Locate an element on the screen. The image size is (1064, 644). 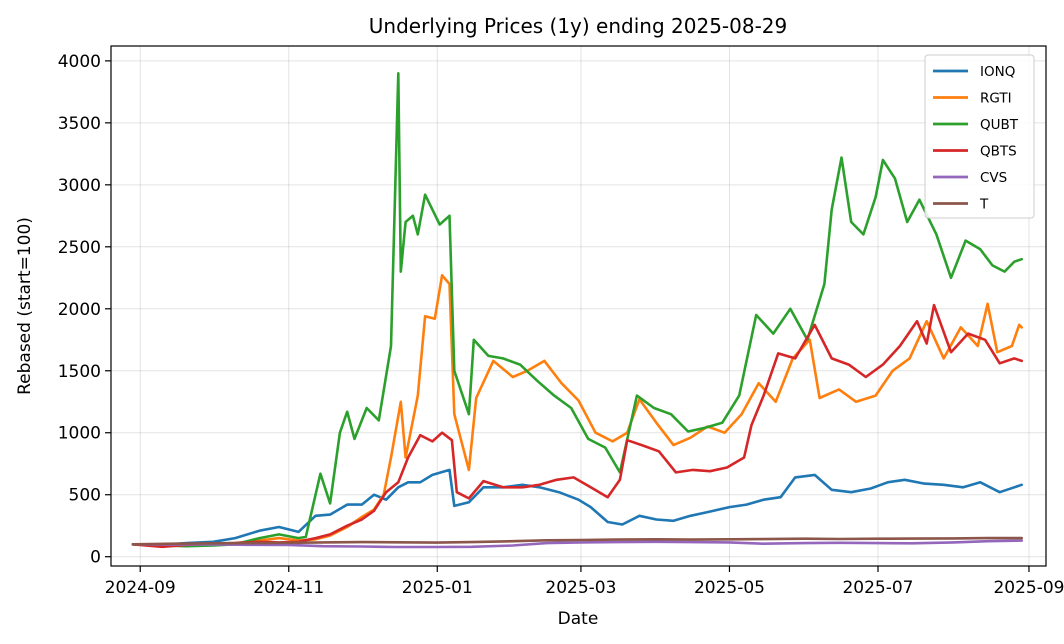
y-axis-title: Rebased (start=100) is located at coordinates (25, 306).